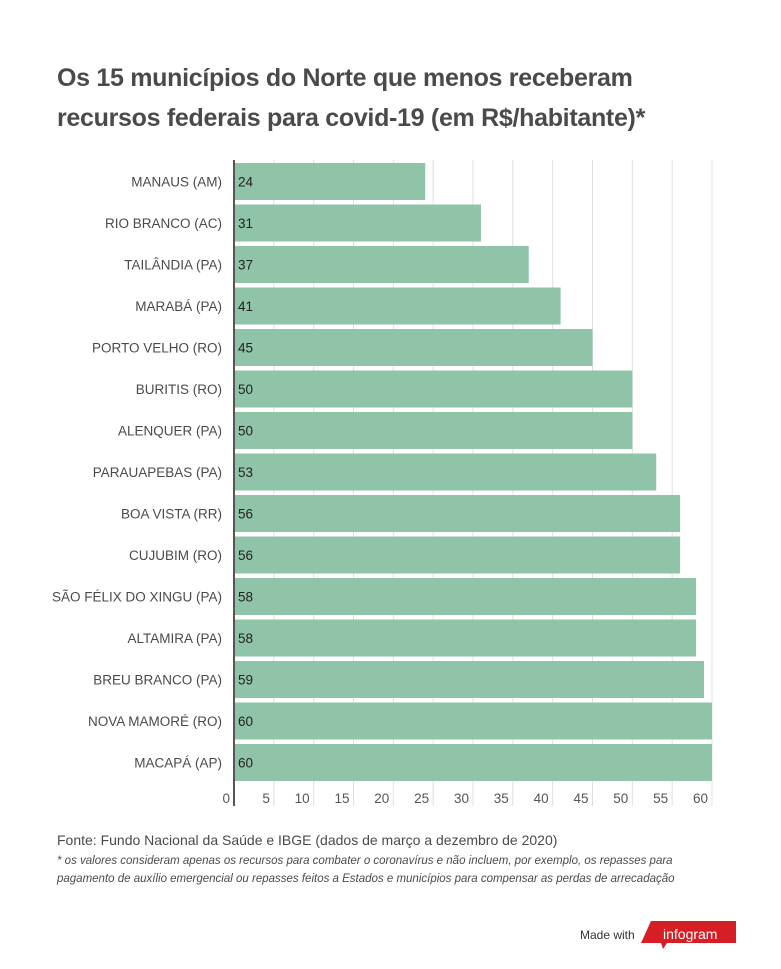 The image size is (781, 969). I want to click on category-label: BOA VISTA (RR), so click(171, 514).